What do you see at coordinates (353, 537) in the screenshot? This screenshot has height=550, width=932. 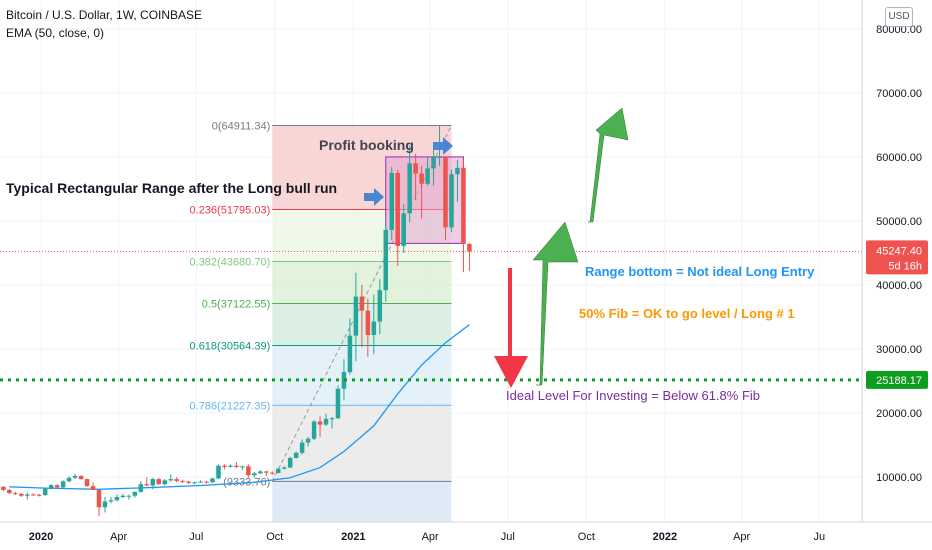 I see `x-tick-label: 2021` at bounding box center [353, 537].